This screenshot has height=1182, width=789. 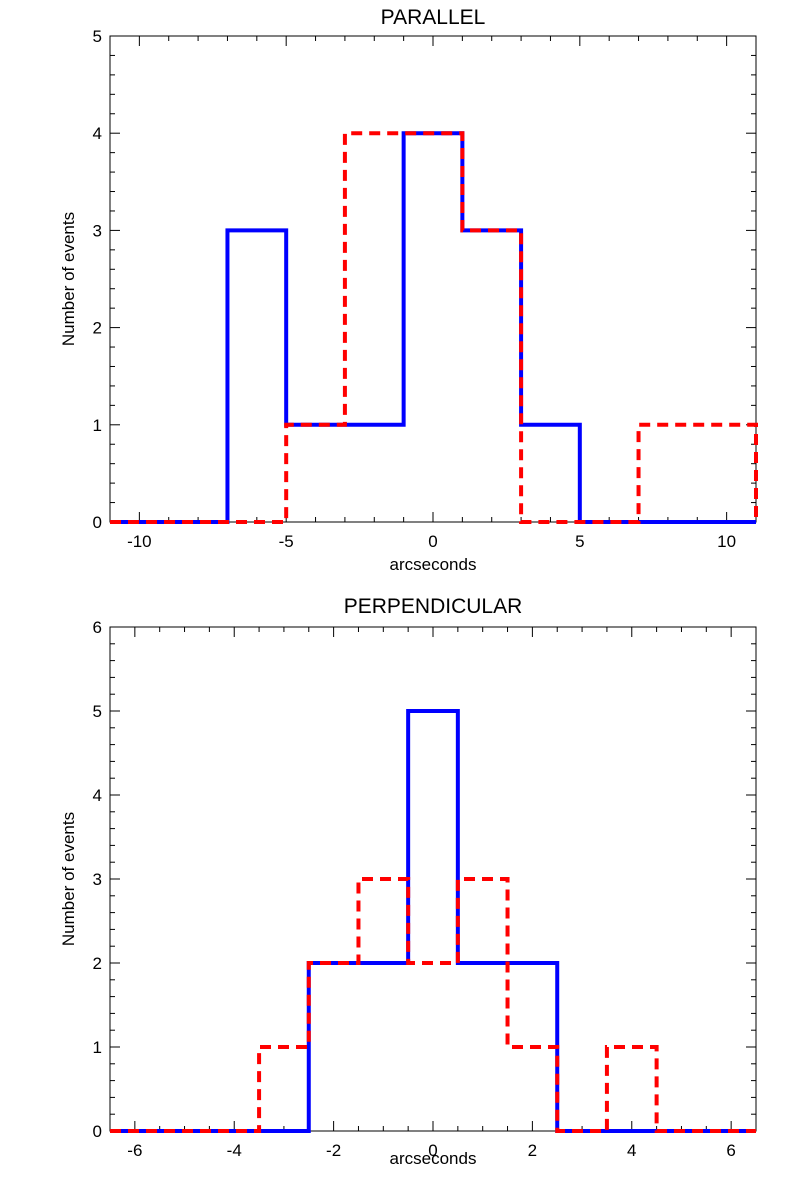 I want to click on x-tick-label: 5, so click(x=579, y=541).